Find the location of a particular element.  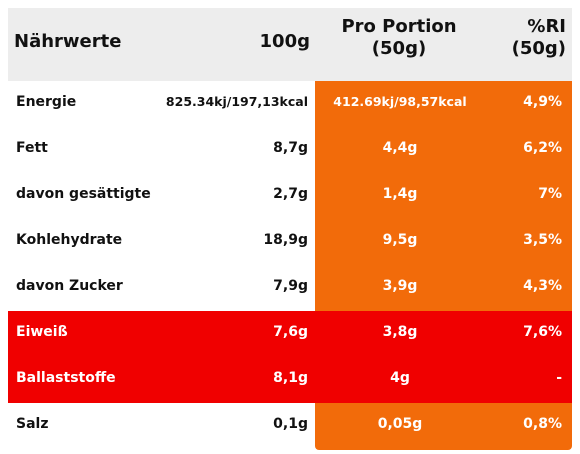

header-ri-line1: %RI is located at coordinates (546, 26).